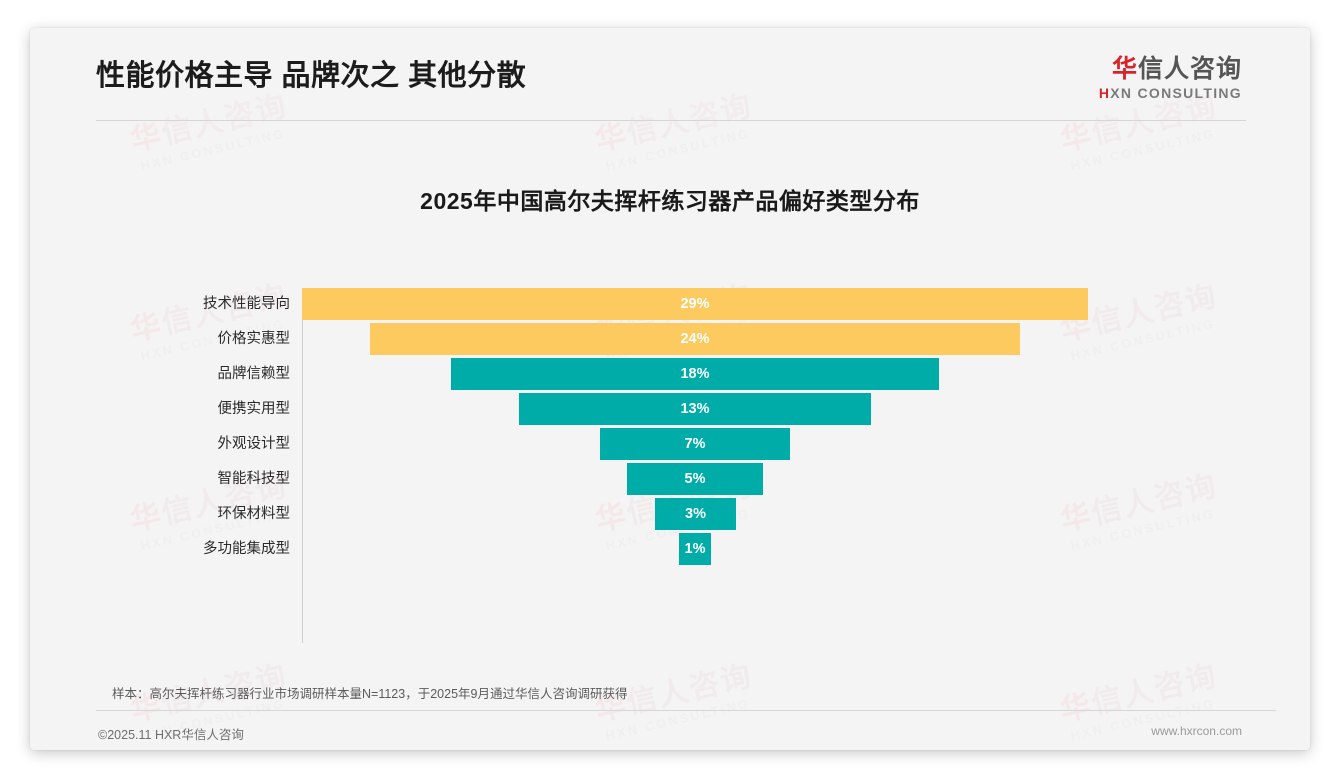 This screenshot has width=1340, height=780. I want to click on brand-logo-en-text: HXN CONSULTING, so click(1170, 93).